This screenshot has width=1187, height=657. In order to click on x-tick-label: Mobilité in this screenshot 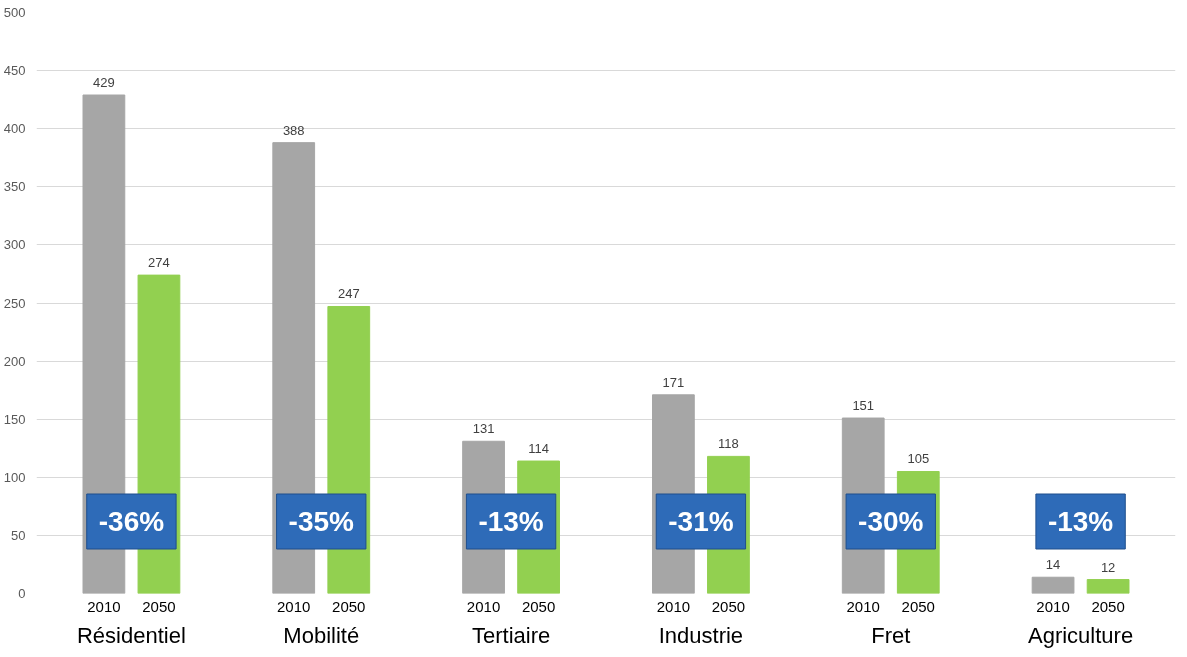, I will do `click(321, 635)`.